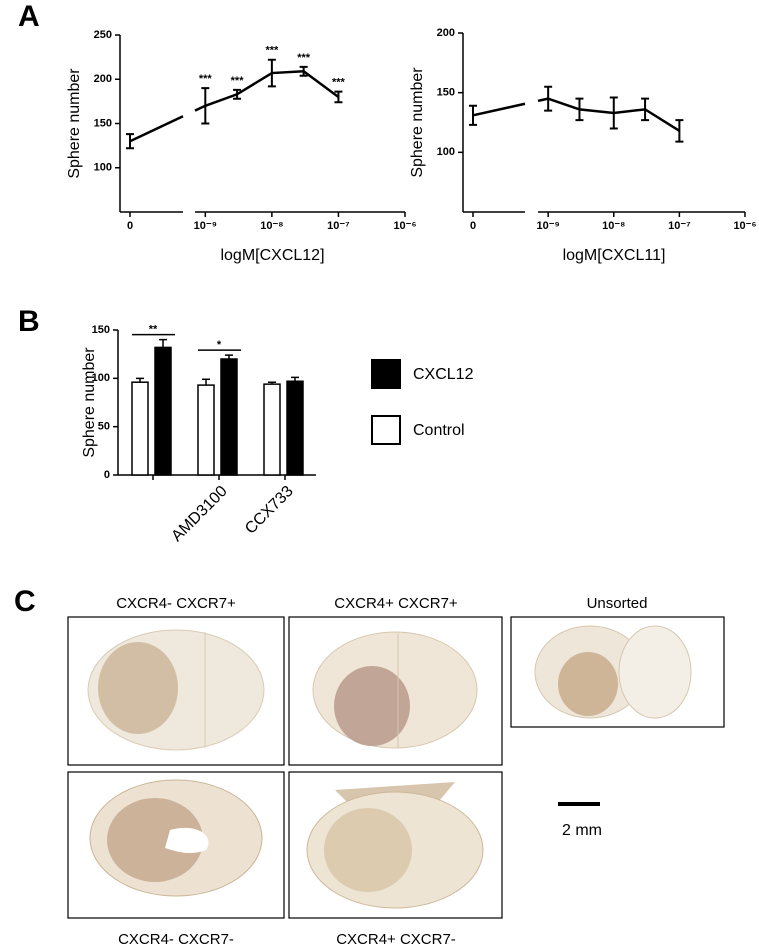 Image resolution: width=759 pixels, height=951 pixels. I want to click on legend-label: CXCL12, so click(443, 374).